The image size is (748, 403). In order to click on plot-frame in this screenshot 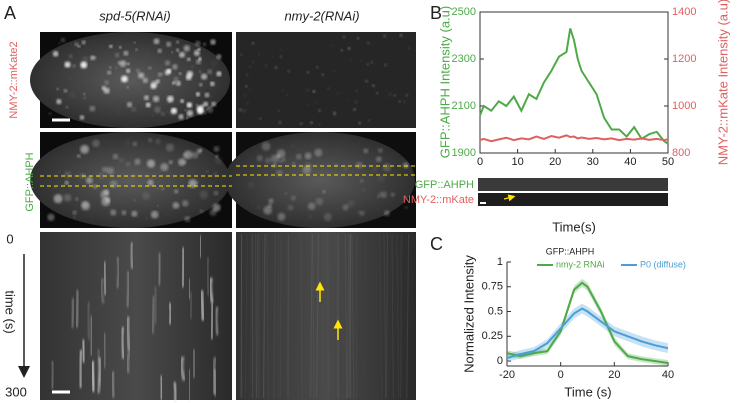, I will do `click(574, 82)`.